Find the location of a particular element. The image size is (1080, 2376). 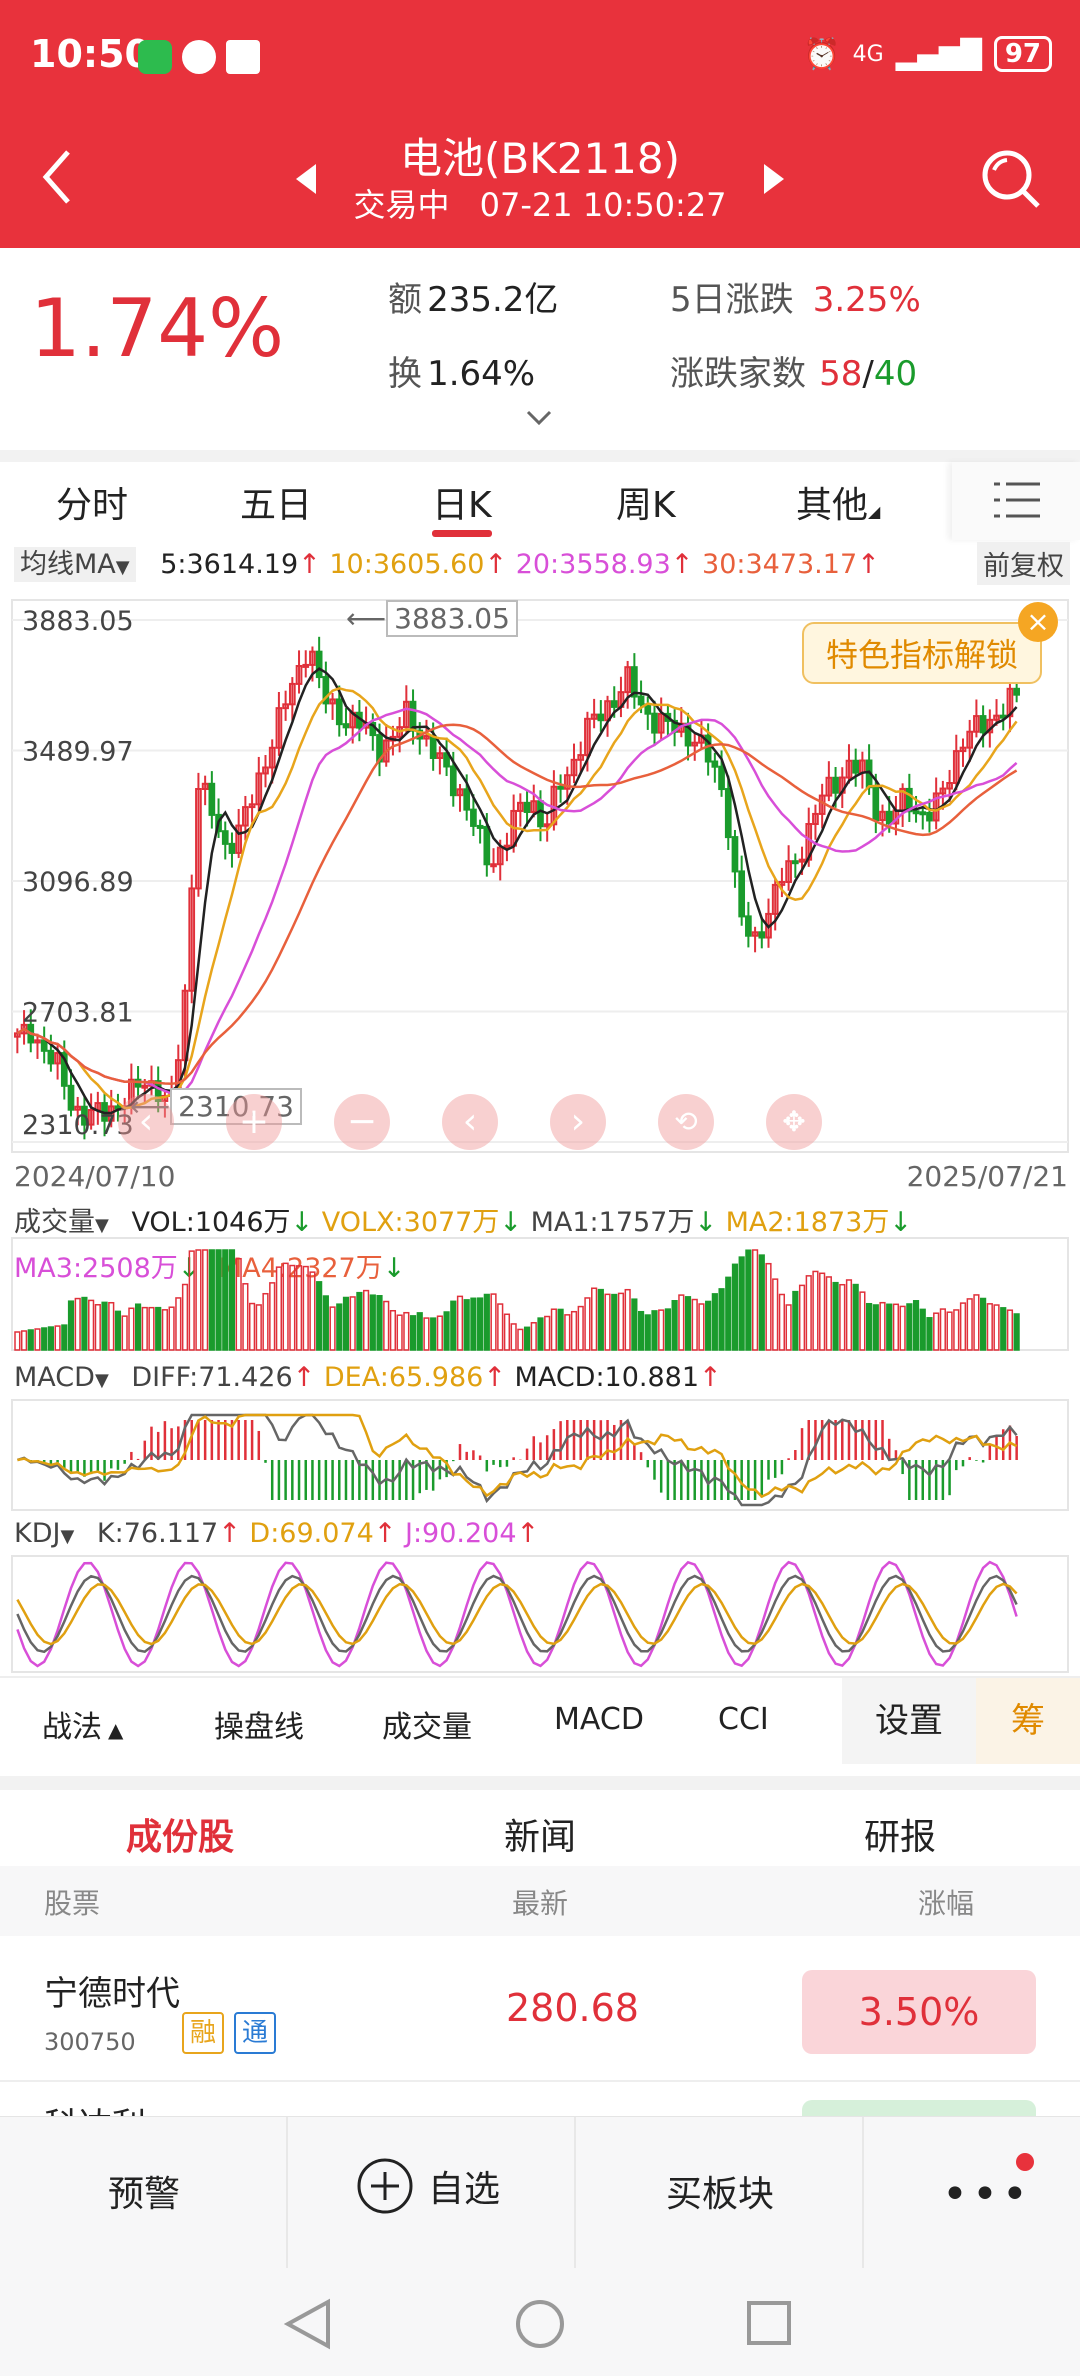

tab-trading-line: 操盘线 is located at coordinates (259, 1727).